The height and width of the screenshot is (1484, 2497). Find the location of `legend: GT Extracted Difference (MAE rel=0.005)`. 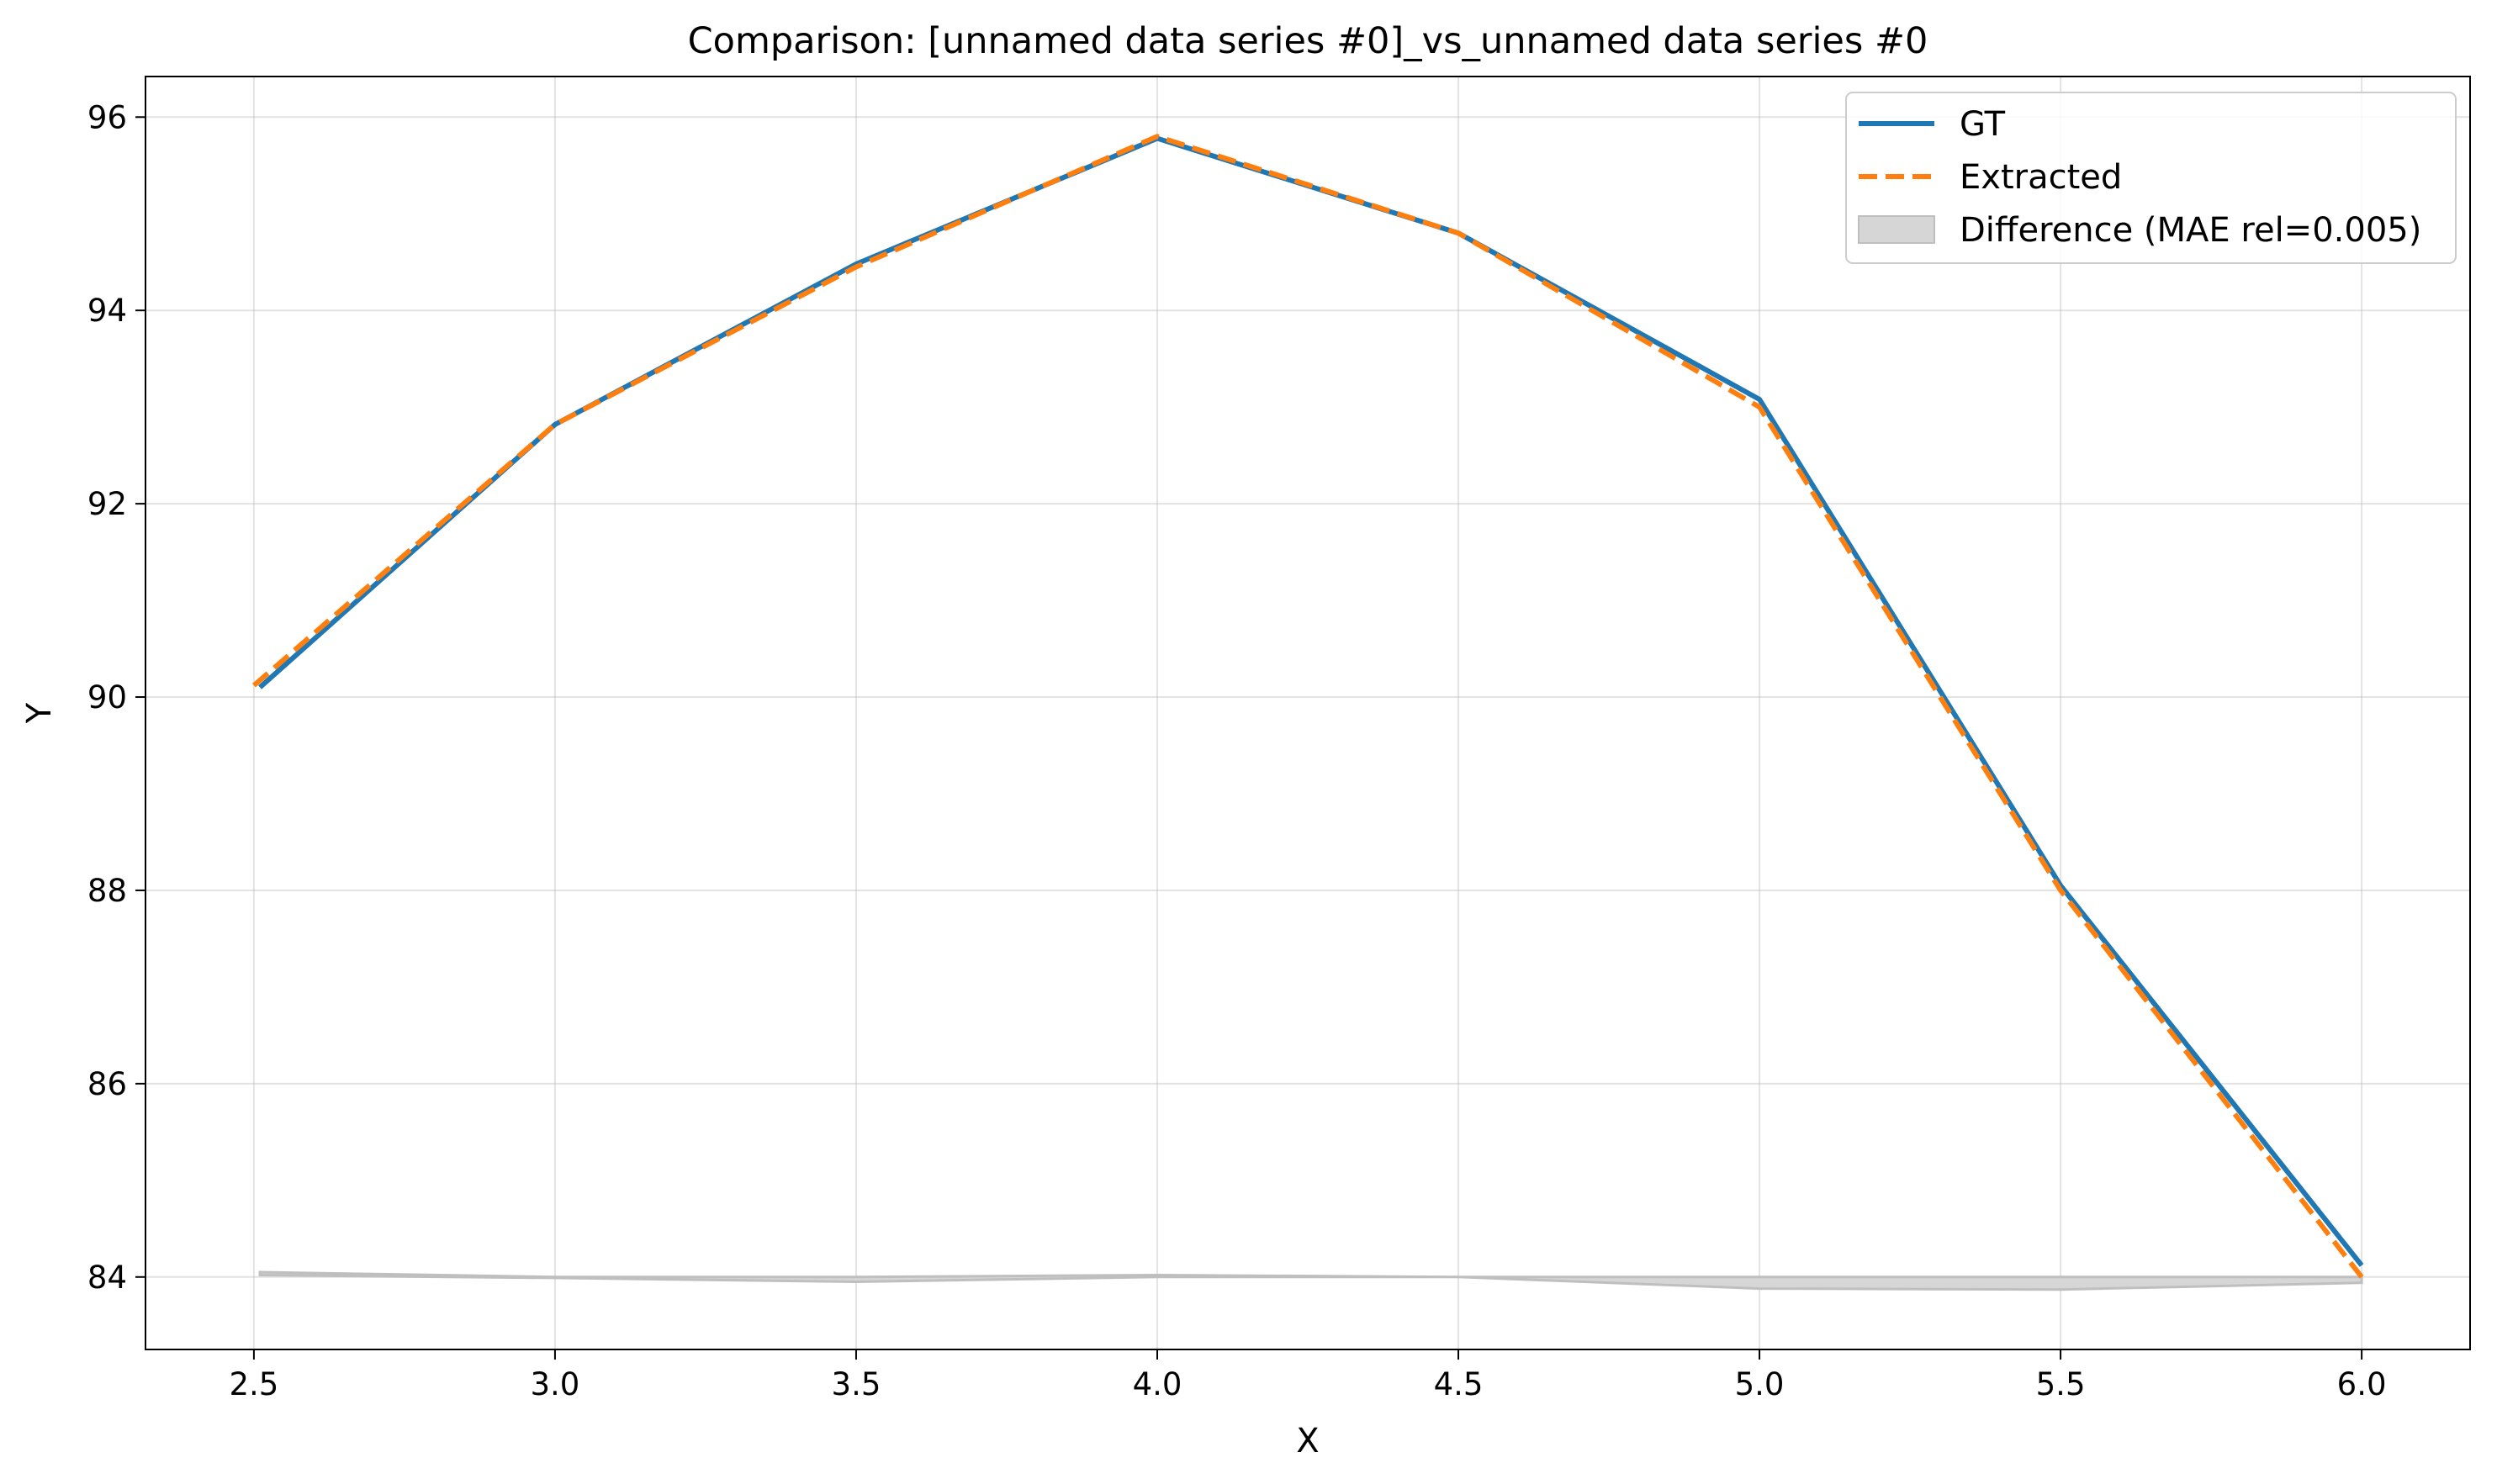

legend: GT Extracted Difference (MAE rel=0.005) is located at coordinates (2151, 178).